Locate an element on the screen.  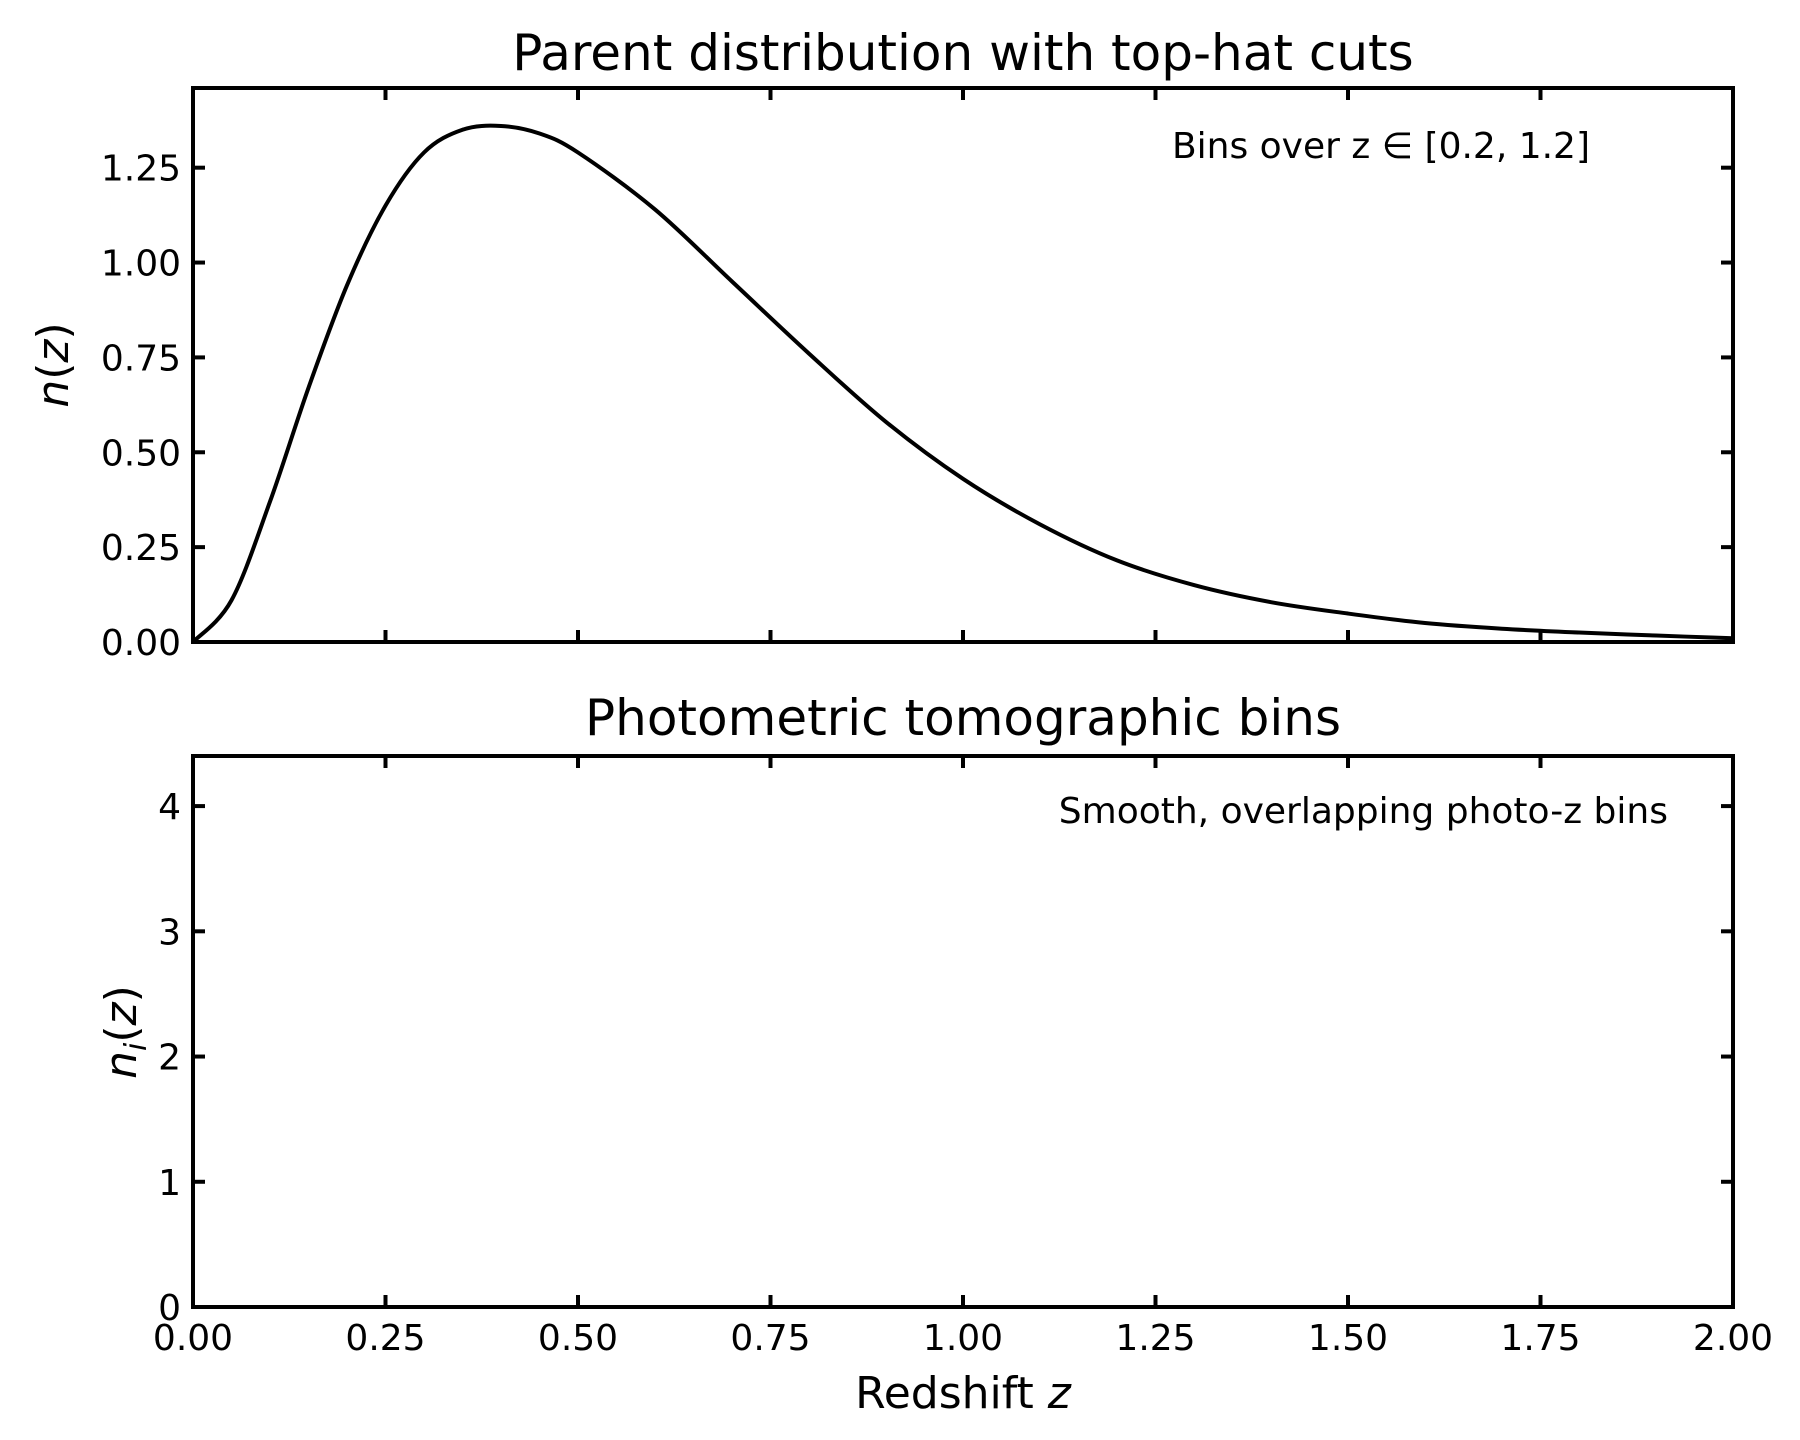
annotation: Bins over z ∈ [0.2, 1.2] is located at coordinates (1381, 146).